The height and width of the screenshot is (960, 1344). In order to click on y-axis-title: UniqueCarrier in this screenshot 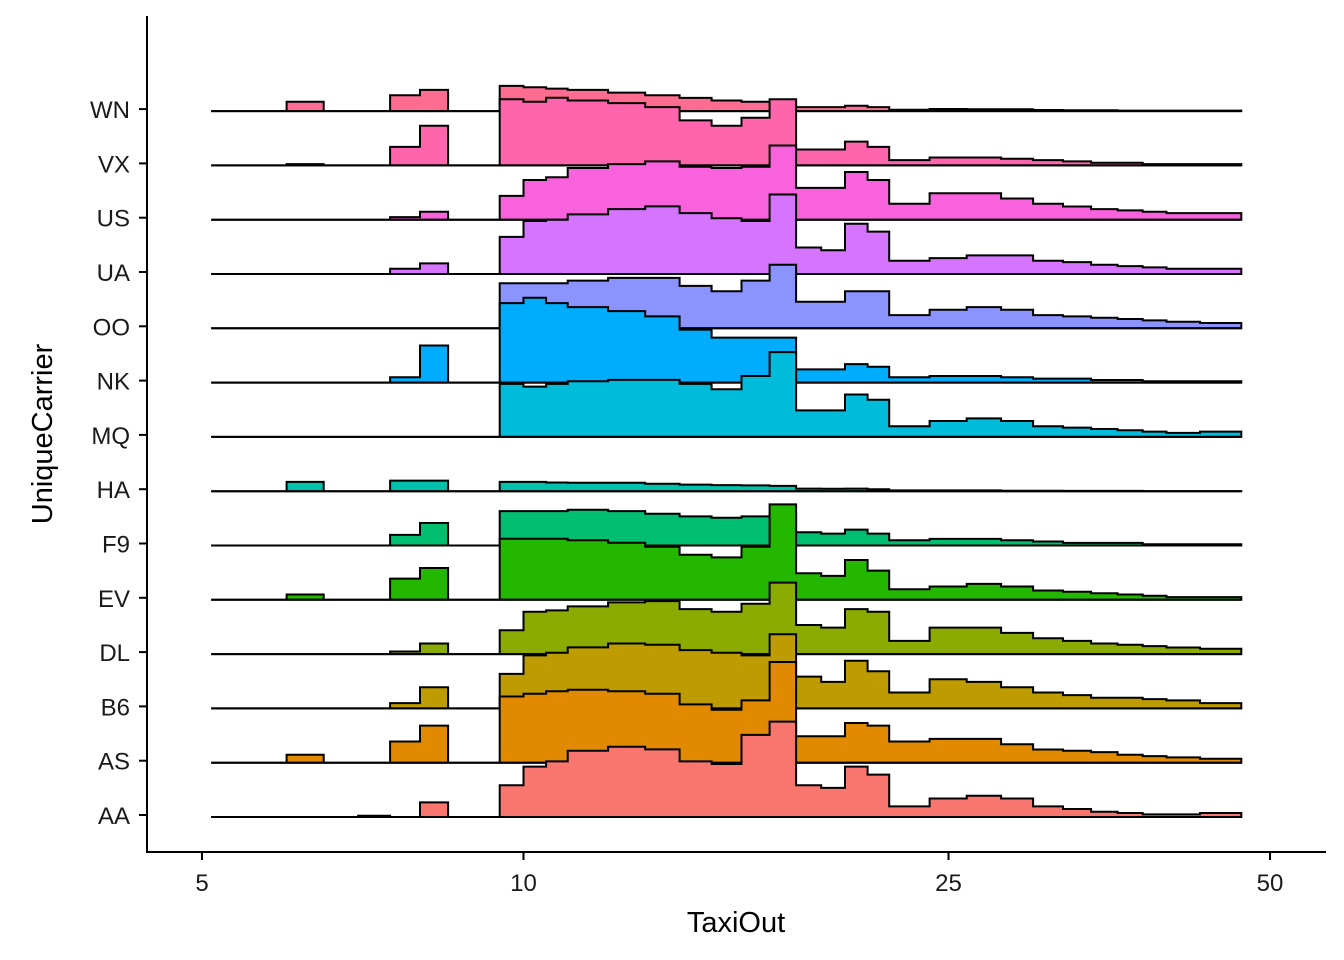, I will do `click(43, 433)`.